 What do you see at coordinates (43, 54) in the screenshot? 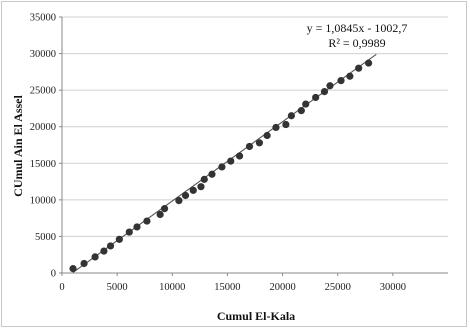
I see `y-tick-label-6: 30000` at bounding box center [43, 54].